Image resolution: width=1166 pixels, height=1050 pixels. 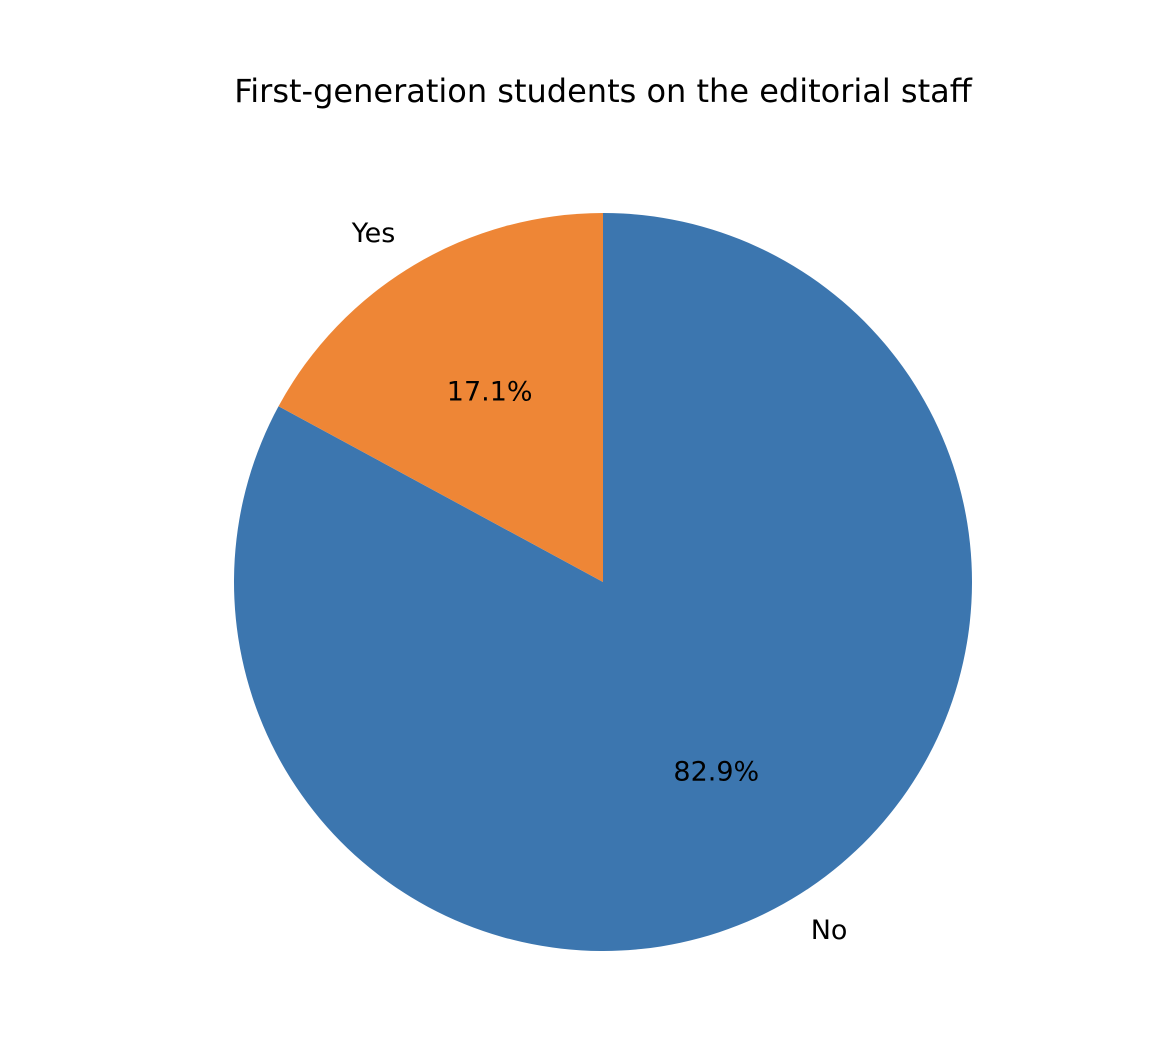 I want to click on slice-label-no: No, so click(x=829, y=930).